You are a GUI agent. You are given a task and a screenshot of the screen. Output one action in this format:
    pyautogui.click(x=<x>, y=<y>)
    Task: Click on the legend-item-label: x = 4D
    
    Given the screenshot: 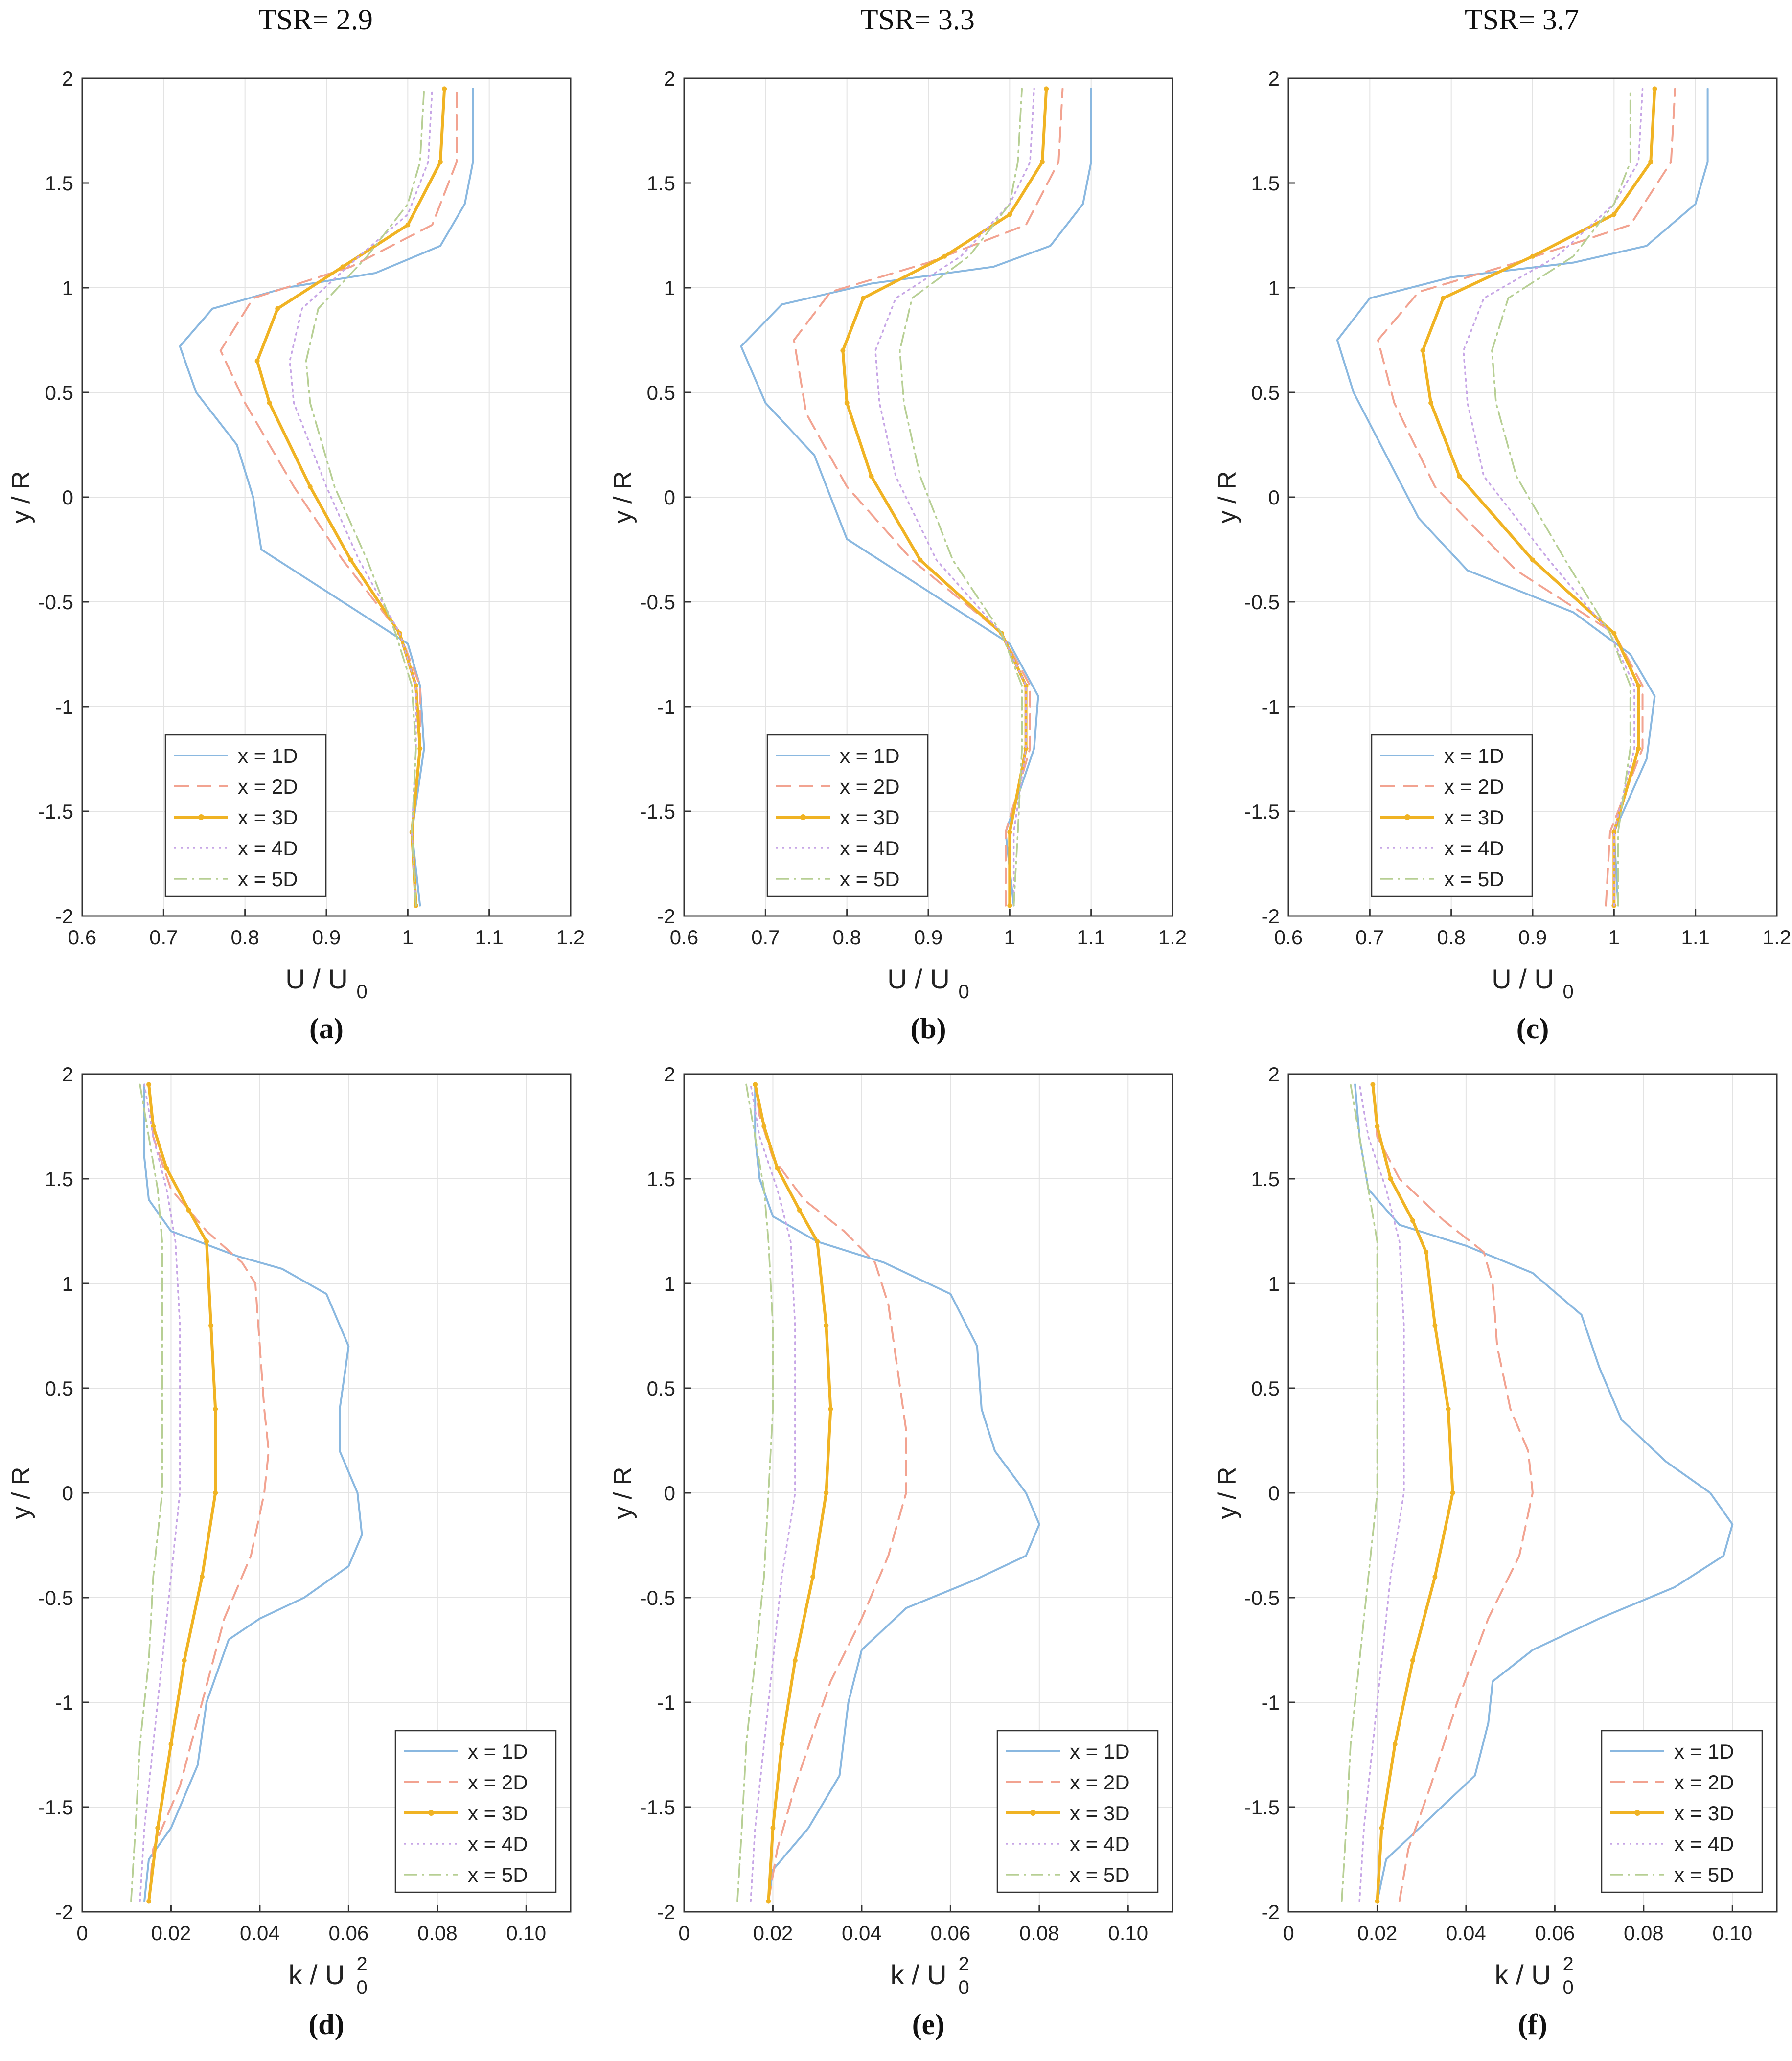 What is the action you would take?
    pyautogui.click(x=1704, y=1843)
    